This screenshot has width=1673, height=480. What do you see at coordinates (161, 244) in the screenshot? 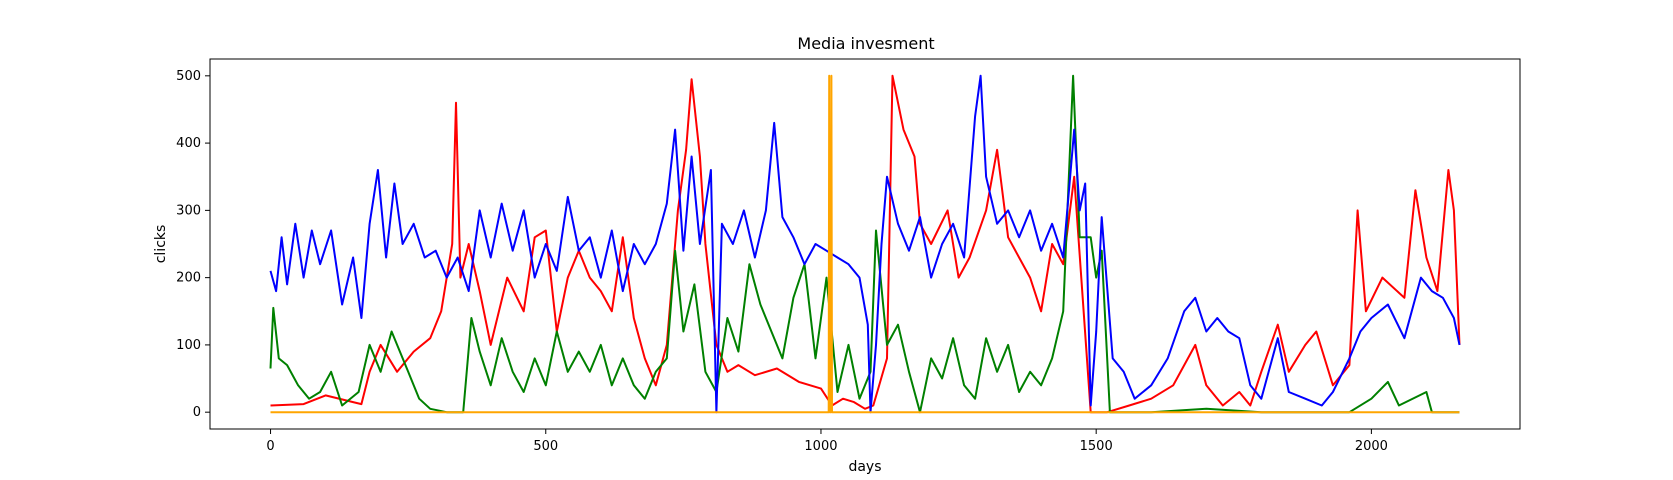
I see `y-axis-label: clicks` at bounding box center [161, 244].